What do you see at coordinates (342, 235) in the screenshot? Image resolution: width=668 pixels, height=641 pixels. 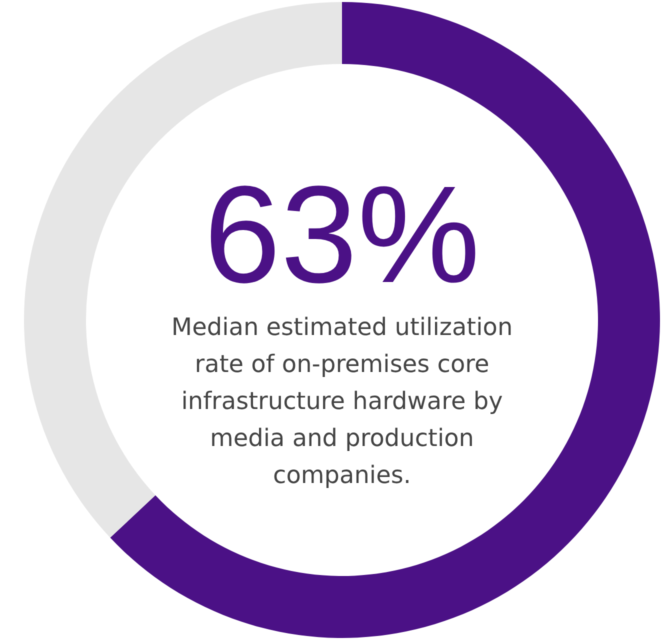 I see `data-label: 63%` at bounding box center [342, 235].